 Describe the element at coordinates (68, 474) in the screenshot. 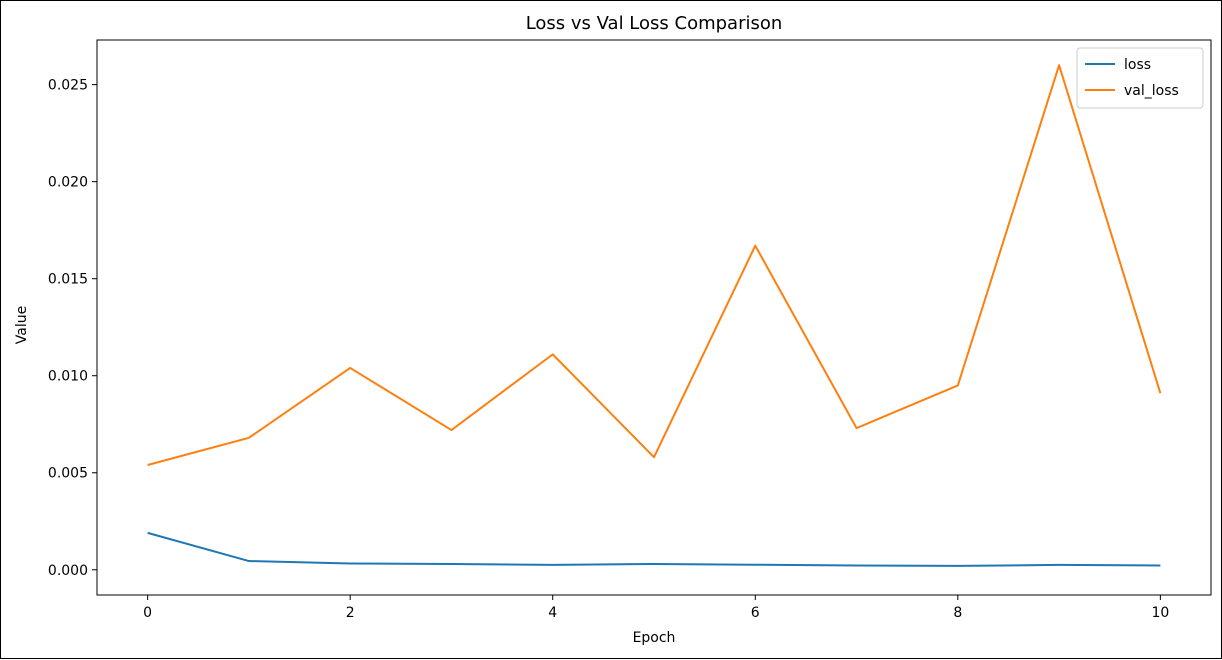

I see `y-tick-label: 0.005` at that location.